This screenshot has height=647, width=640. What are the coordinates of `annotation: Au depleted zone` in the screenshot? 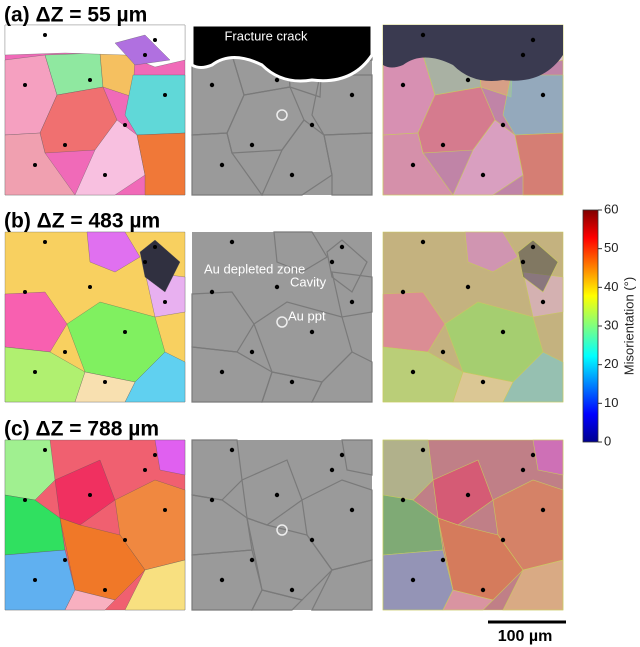 It's located at (254, 268).